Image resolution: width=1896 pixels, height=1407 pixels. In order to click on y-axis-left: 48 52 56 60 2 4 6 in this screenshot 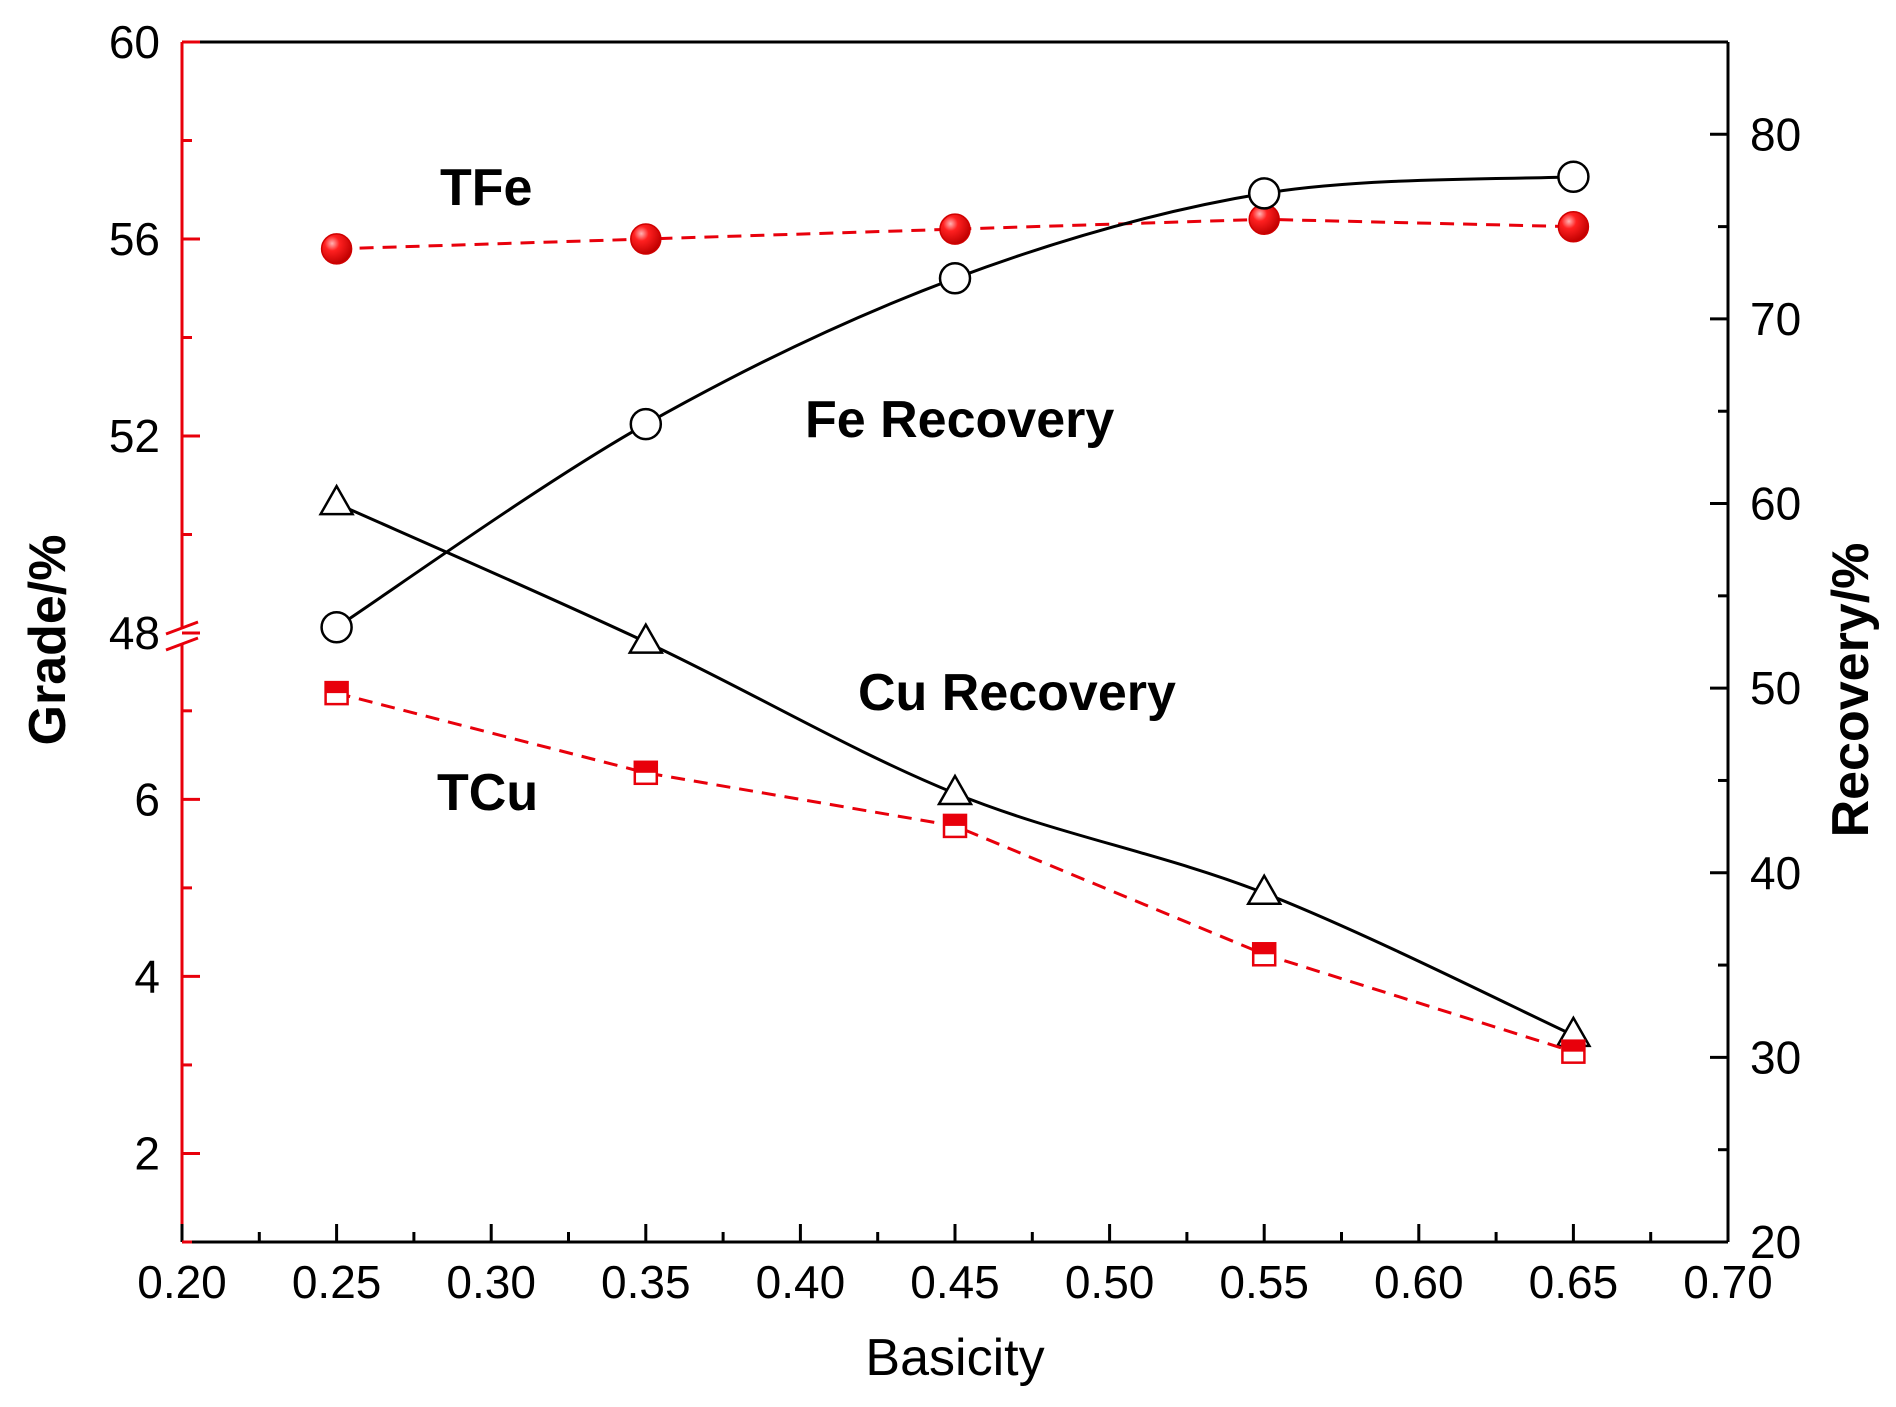, I will do `click(154, 630)`.